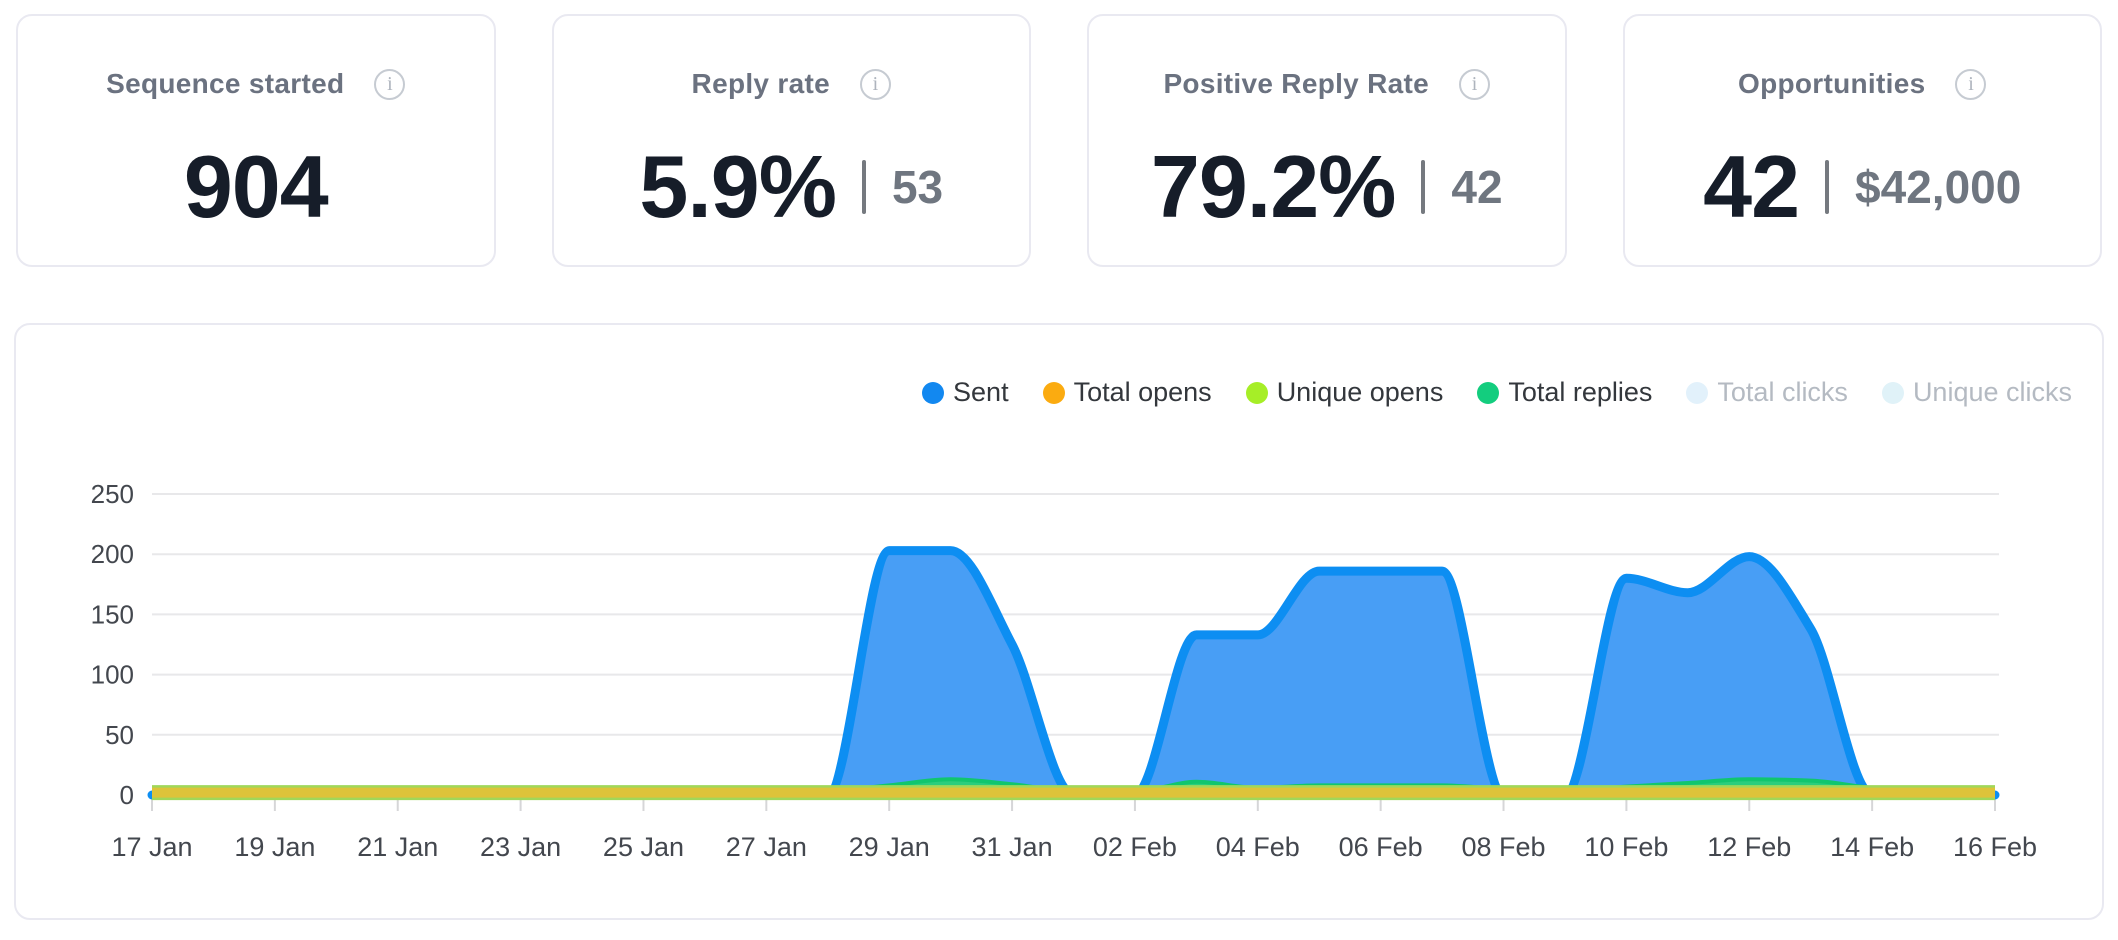 The height and width of the screenshot is (940, 2118). Describe the element at coordinates (119, 735) in the screenshot. I see `svg-text: 50` at that location.